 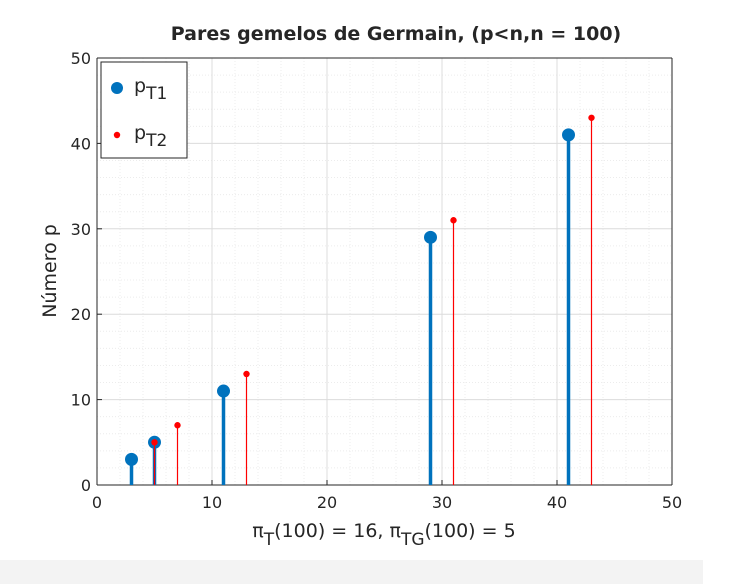 I want to click on y-tick-label: 10, so click(x=81, y=400).